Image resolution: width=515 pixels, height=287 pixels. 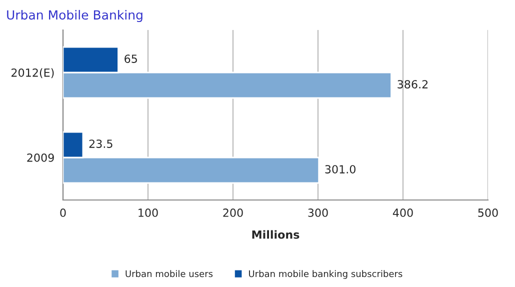 I want to click on data-label: 23.5, so click(x=100, y=144).